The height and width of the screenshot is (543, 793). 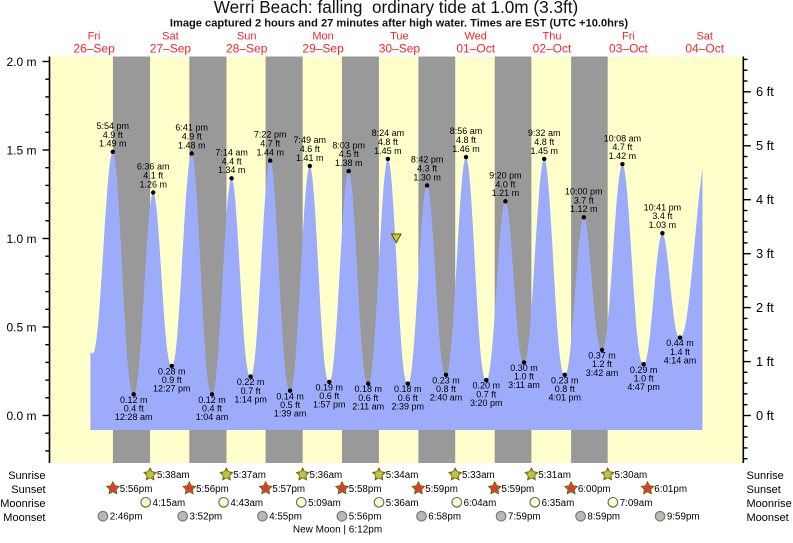 What do you see at coordinates (765, 415) in the screenshot?
I see `svg-text: 0 ft` at bounding box center [765, 415].